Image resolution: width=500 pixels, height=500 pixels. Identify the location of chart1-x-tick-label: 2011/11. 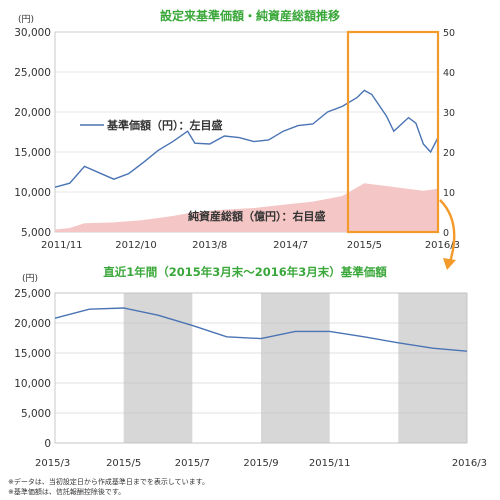
(62, 245).